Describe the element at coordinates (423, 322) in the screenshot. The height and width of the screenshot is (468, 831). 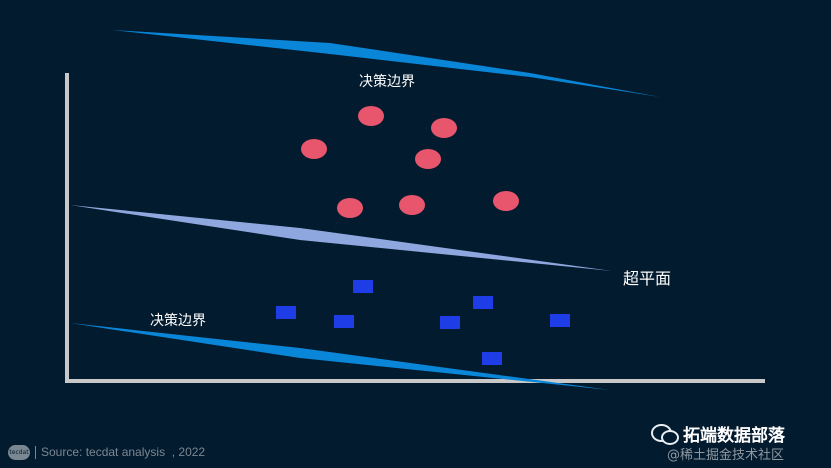
I see `class-b-points` at that location.